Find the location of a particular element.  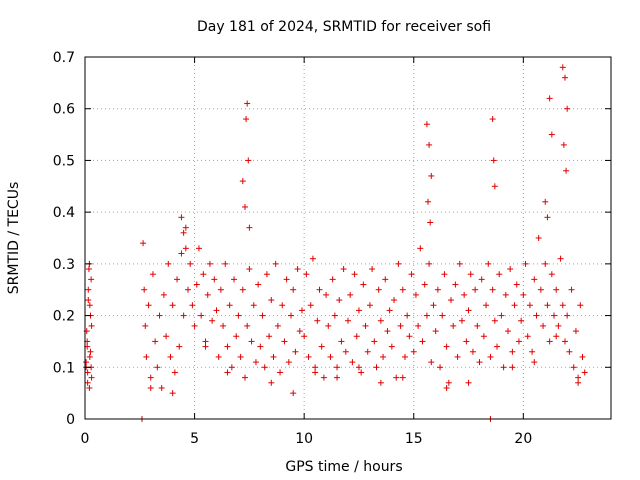

x-tick-label: 5 is located at coordinates (194, 439).